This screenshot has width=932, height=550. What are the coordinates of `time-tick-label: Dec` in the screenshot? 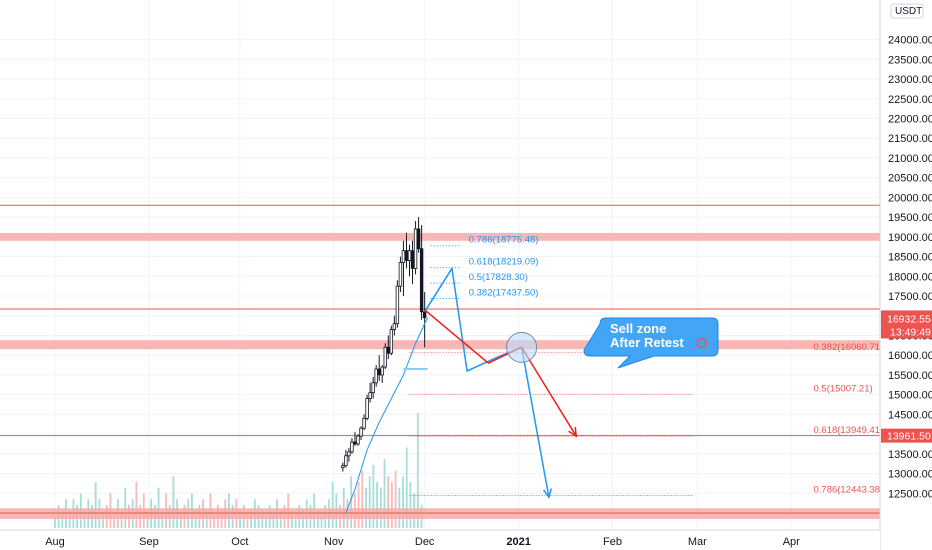 It's located at (425, 542).